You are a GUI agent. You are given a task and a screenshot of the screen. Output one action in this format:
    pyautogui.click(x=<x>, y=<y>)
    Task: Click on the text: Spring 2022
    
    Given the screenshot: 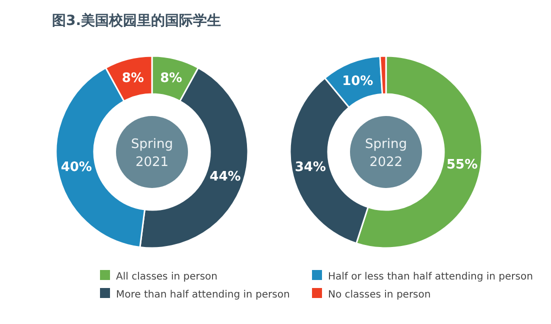 What is the action you would take?
    pyautogui.click(x=386, y=153)
    